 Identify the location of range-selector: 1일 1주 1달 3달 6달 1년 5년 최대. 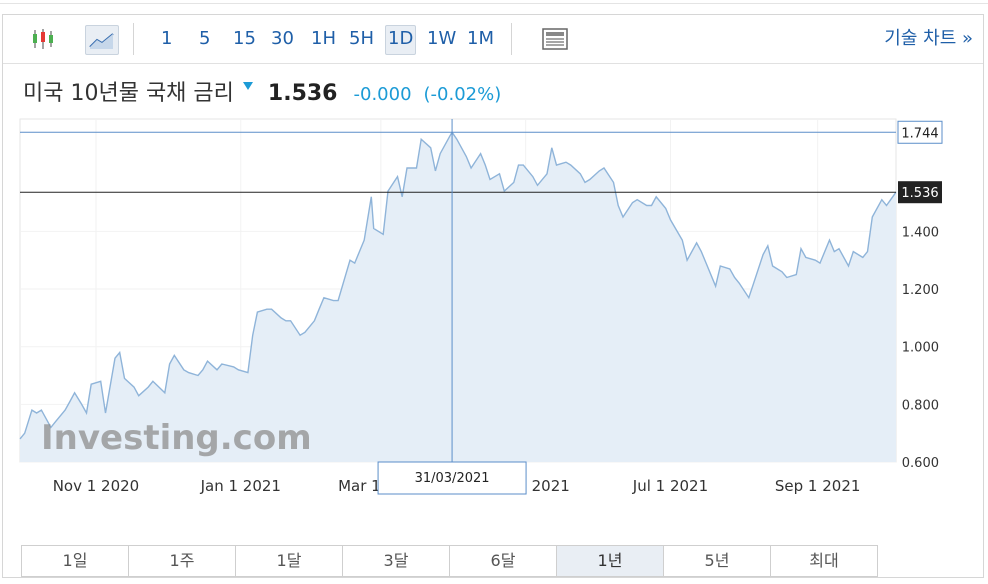
(449, 561).